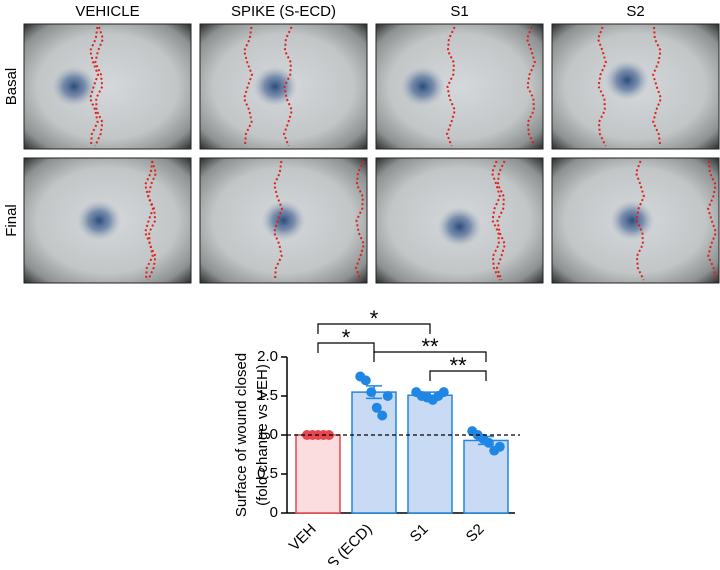 Image resolution: width=720 pixels, height=570 pixels. What do you see at coordinates (11, 220) in the screenshot?
I see `row-label: Final` at bounding box center [11, 220].